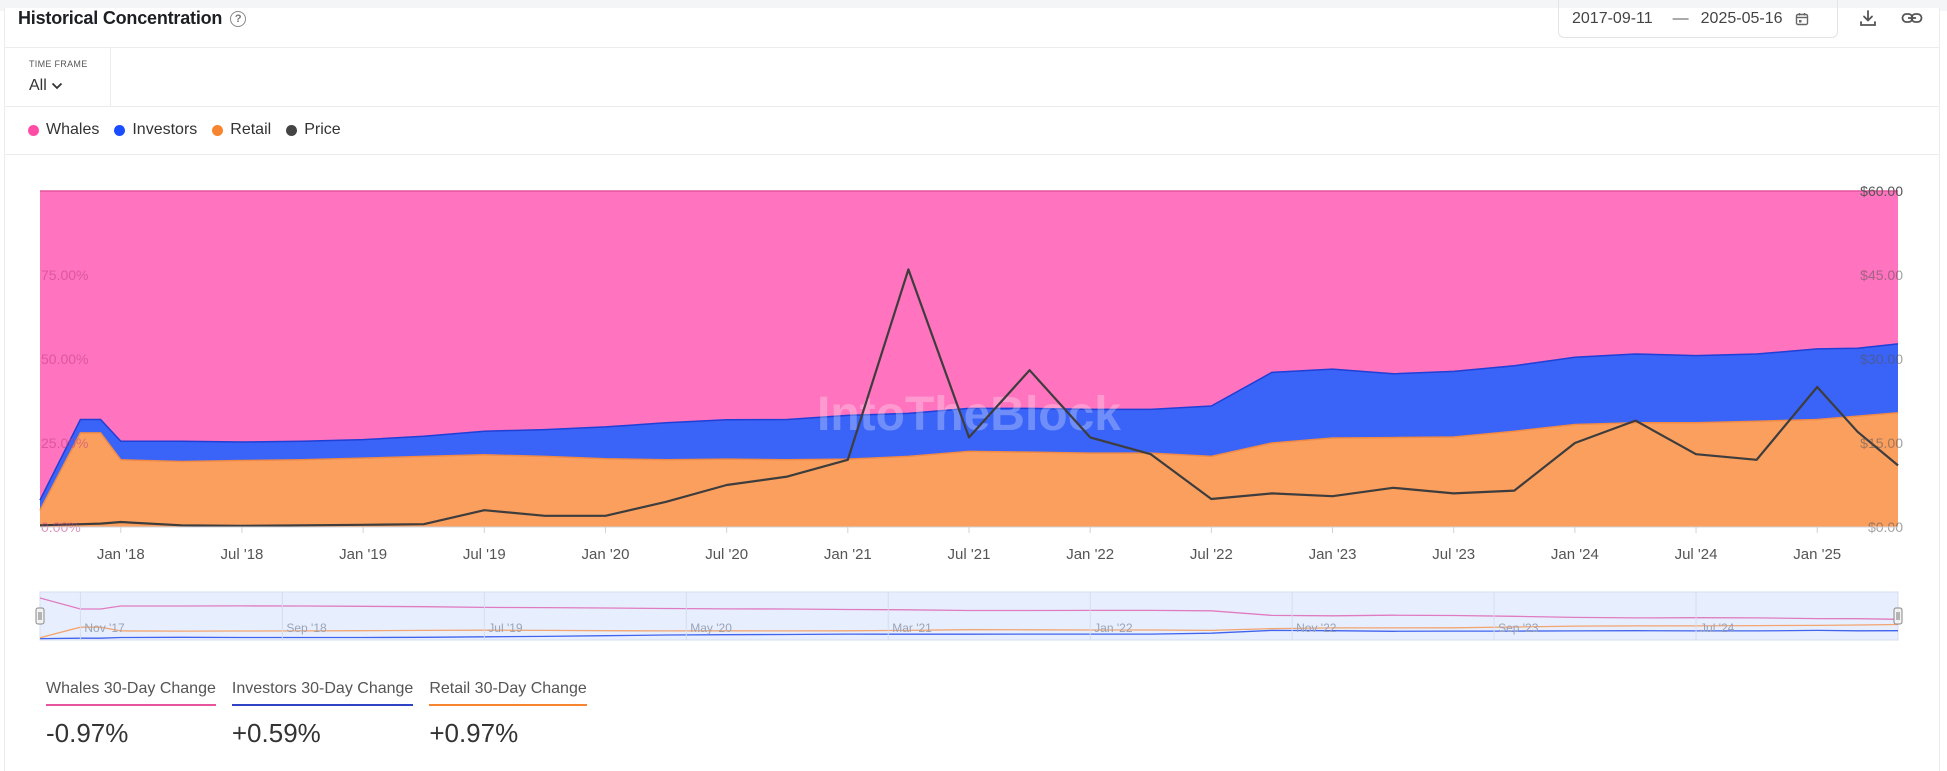 The image size is (1947, 771). Describe the element at coordinates (508, 693) in the screenshot. I see `stat-label: Retail 30-Day Change` at that location.